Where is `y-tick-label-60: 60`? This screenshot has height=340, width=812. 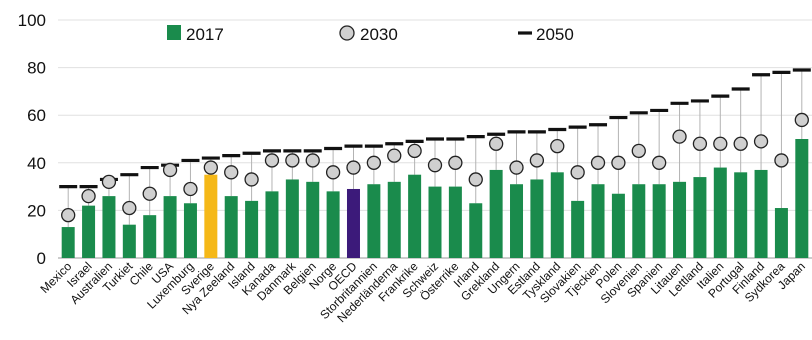
y-tick-label-60: 60 is located at coordinates (36, 115).